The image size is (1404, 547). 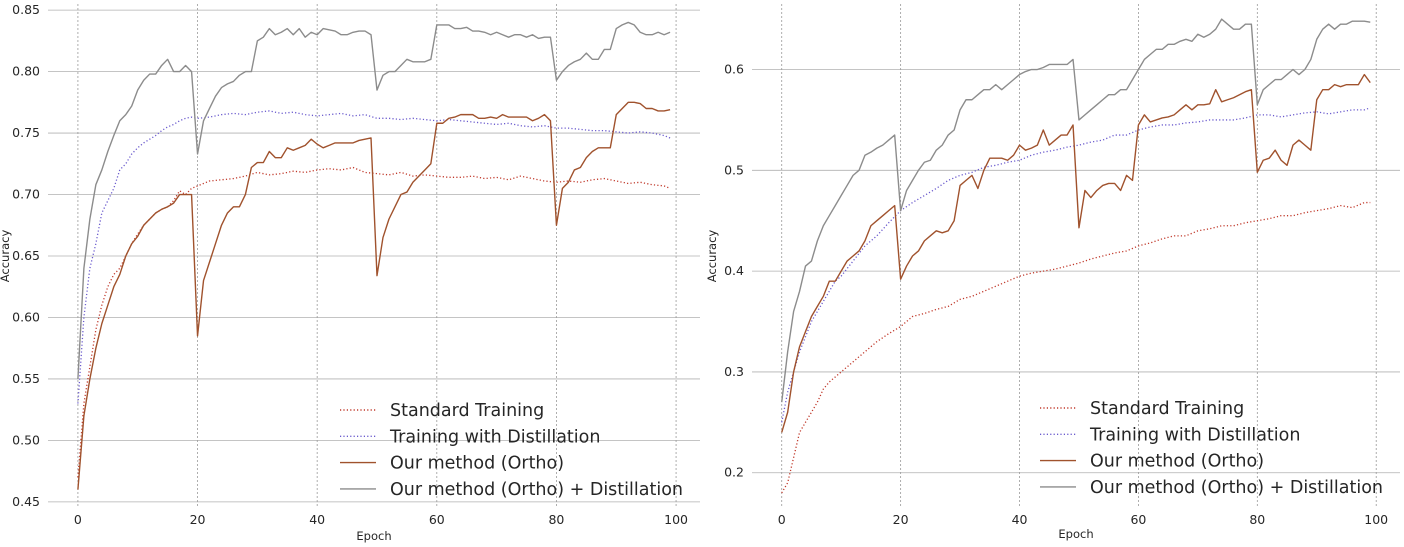 What do you see at coordinates (26, 316) in the screenshot?
I see `y-tick-label: 0.60` at bounding box center [26, 316].